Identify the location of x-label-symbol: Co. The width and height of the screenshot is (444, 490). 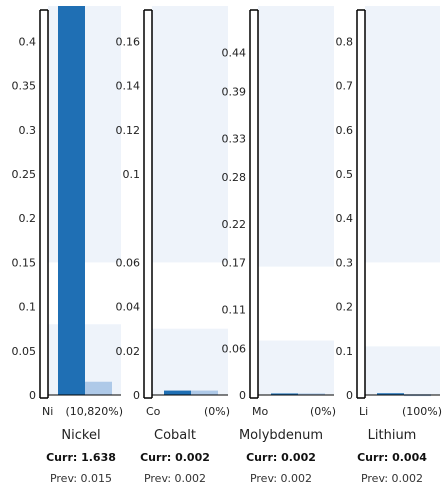
(153, 411).